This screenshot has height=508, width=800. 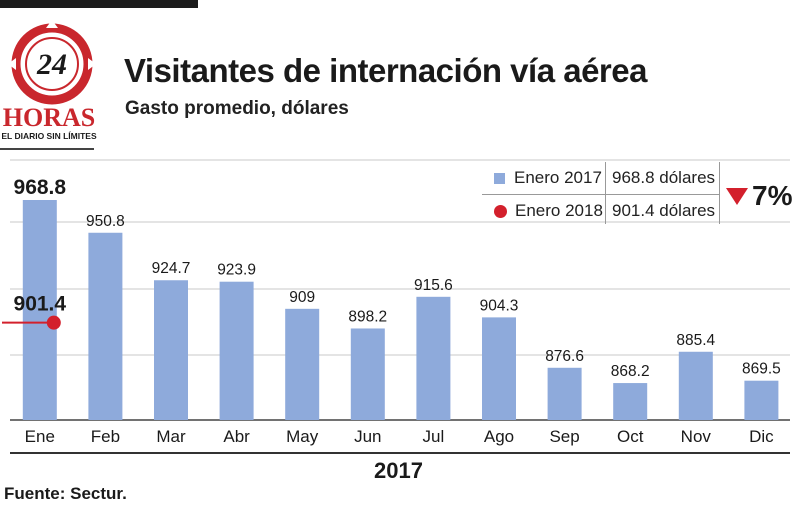 I want to click on legend-value: 968.8 dólares, so click(x=664, y=177).